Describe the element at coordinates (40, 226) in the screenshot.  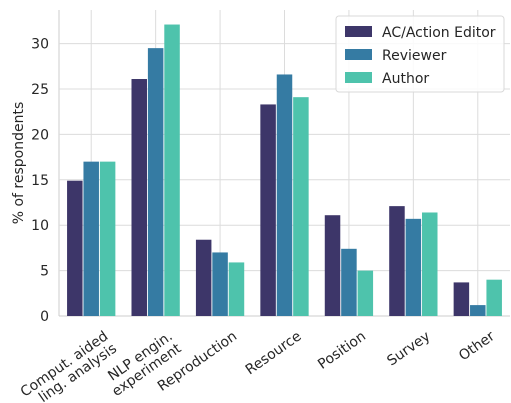
I see `y-tick-label: 10` at that location.